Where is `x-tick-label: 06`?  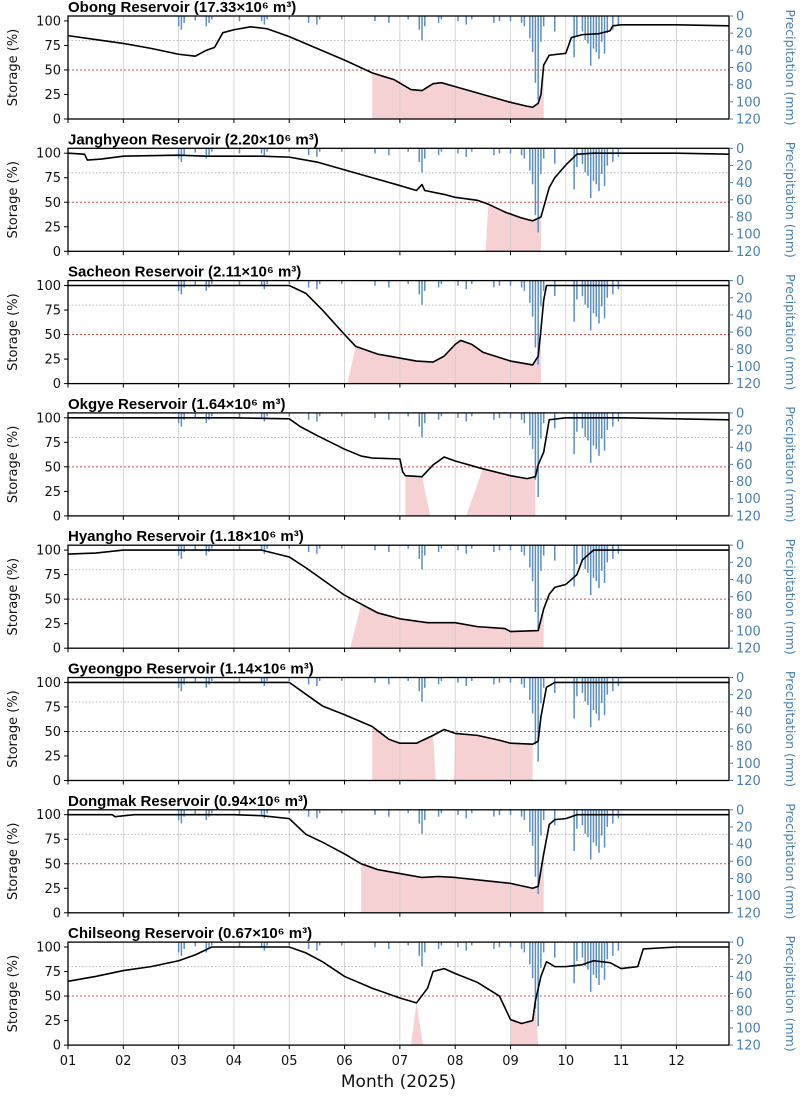
x-tick-label: 06 is located at coordinates (344, 1061).